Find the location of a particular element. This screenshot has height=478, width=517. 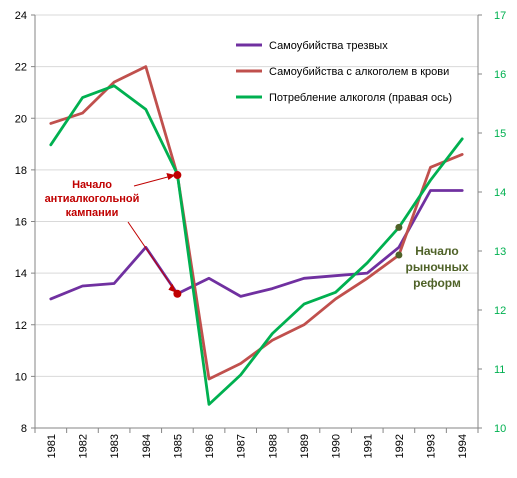

left-tick-label: 10 is located at coordinates (21, 377).